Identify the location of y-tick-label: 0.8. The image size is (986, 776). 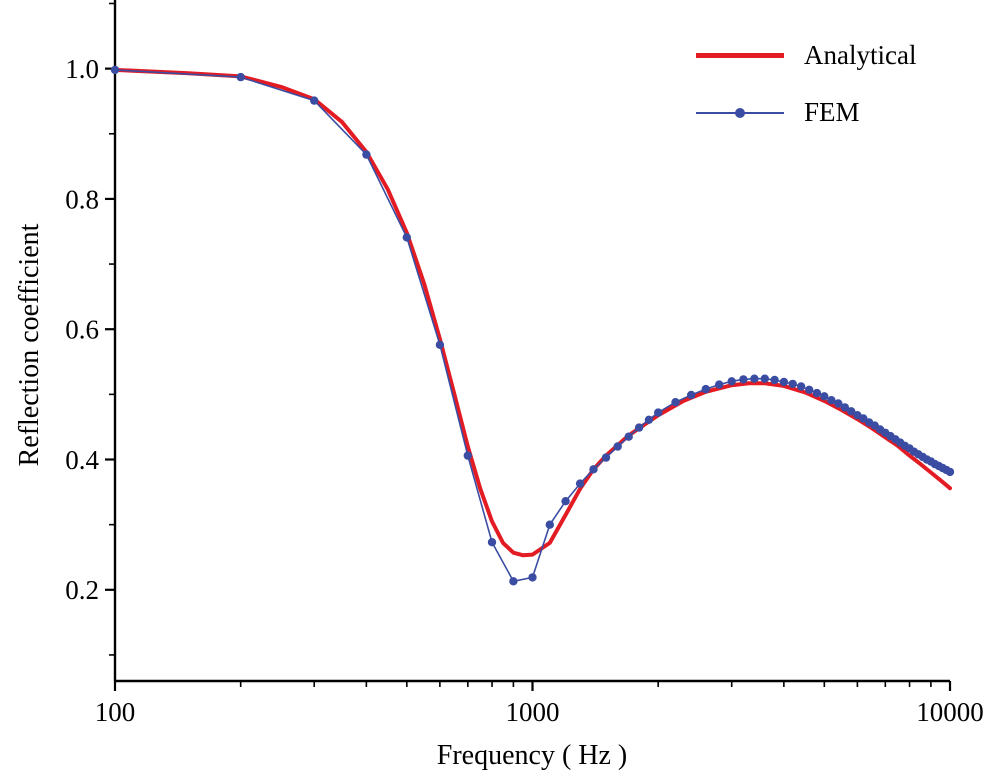
(82, 199).